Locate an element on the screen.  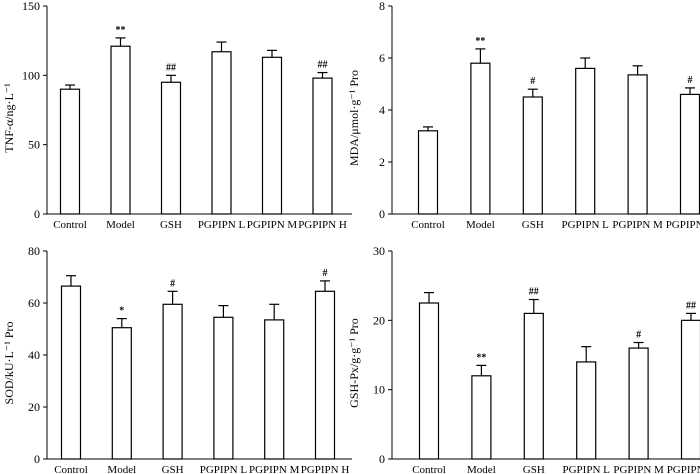
y-tick-label: 6 is located at coordinates (382, 58).